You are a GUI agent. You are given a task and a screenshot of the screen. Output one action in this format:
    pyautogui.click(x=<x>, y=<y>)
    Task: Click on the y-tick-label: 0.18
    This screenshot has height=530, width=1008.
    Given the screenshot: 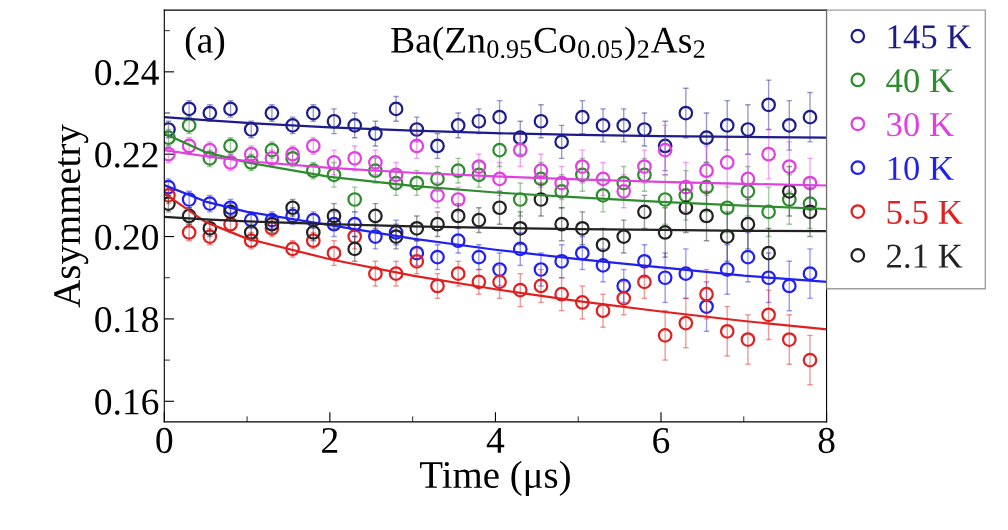 What is the action you would take?
    pyautogui.click(x=127, y=320)
    